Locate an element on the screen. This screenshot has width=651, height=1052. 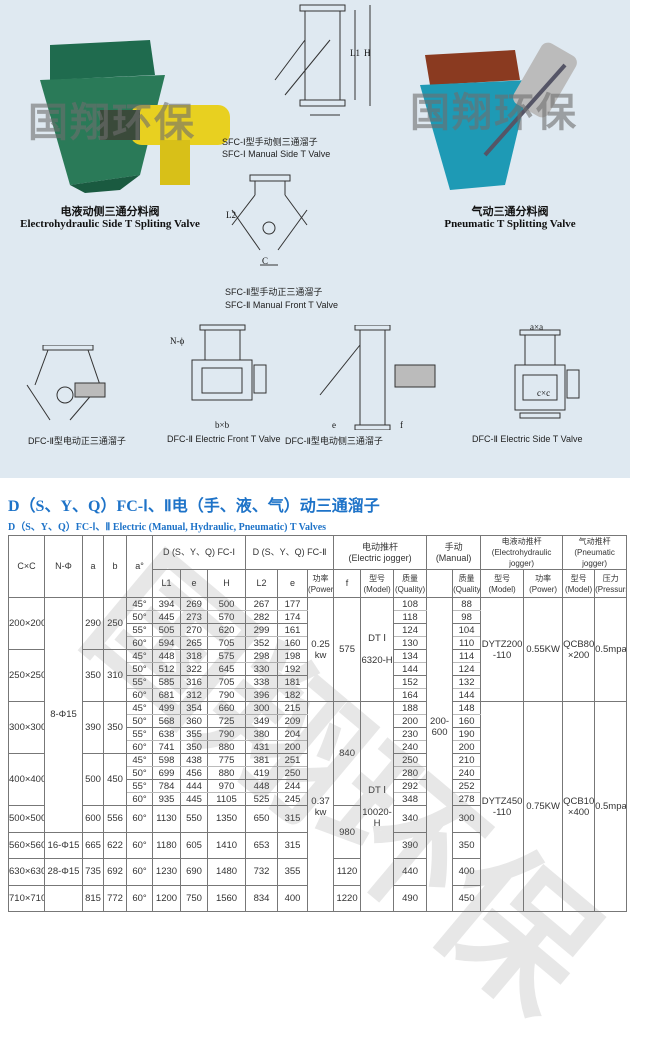
cell-L1: 394 is located at coordinates (166, 604).